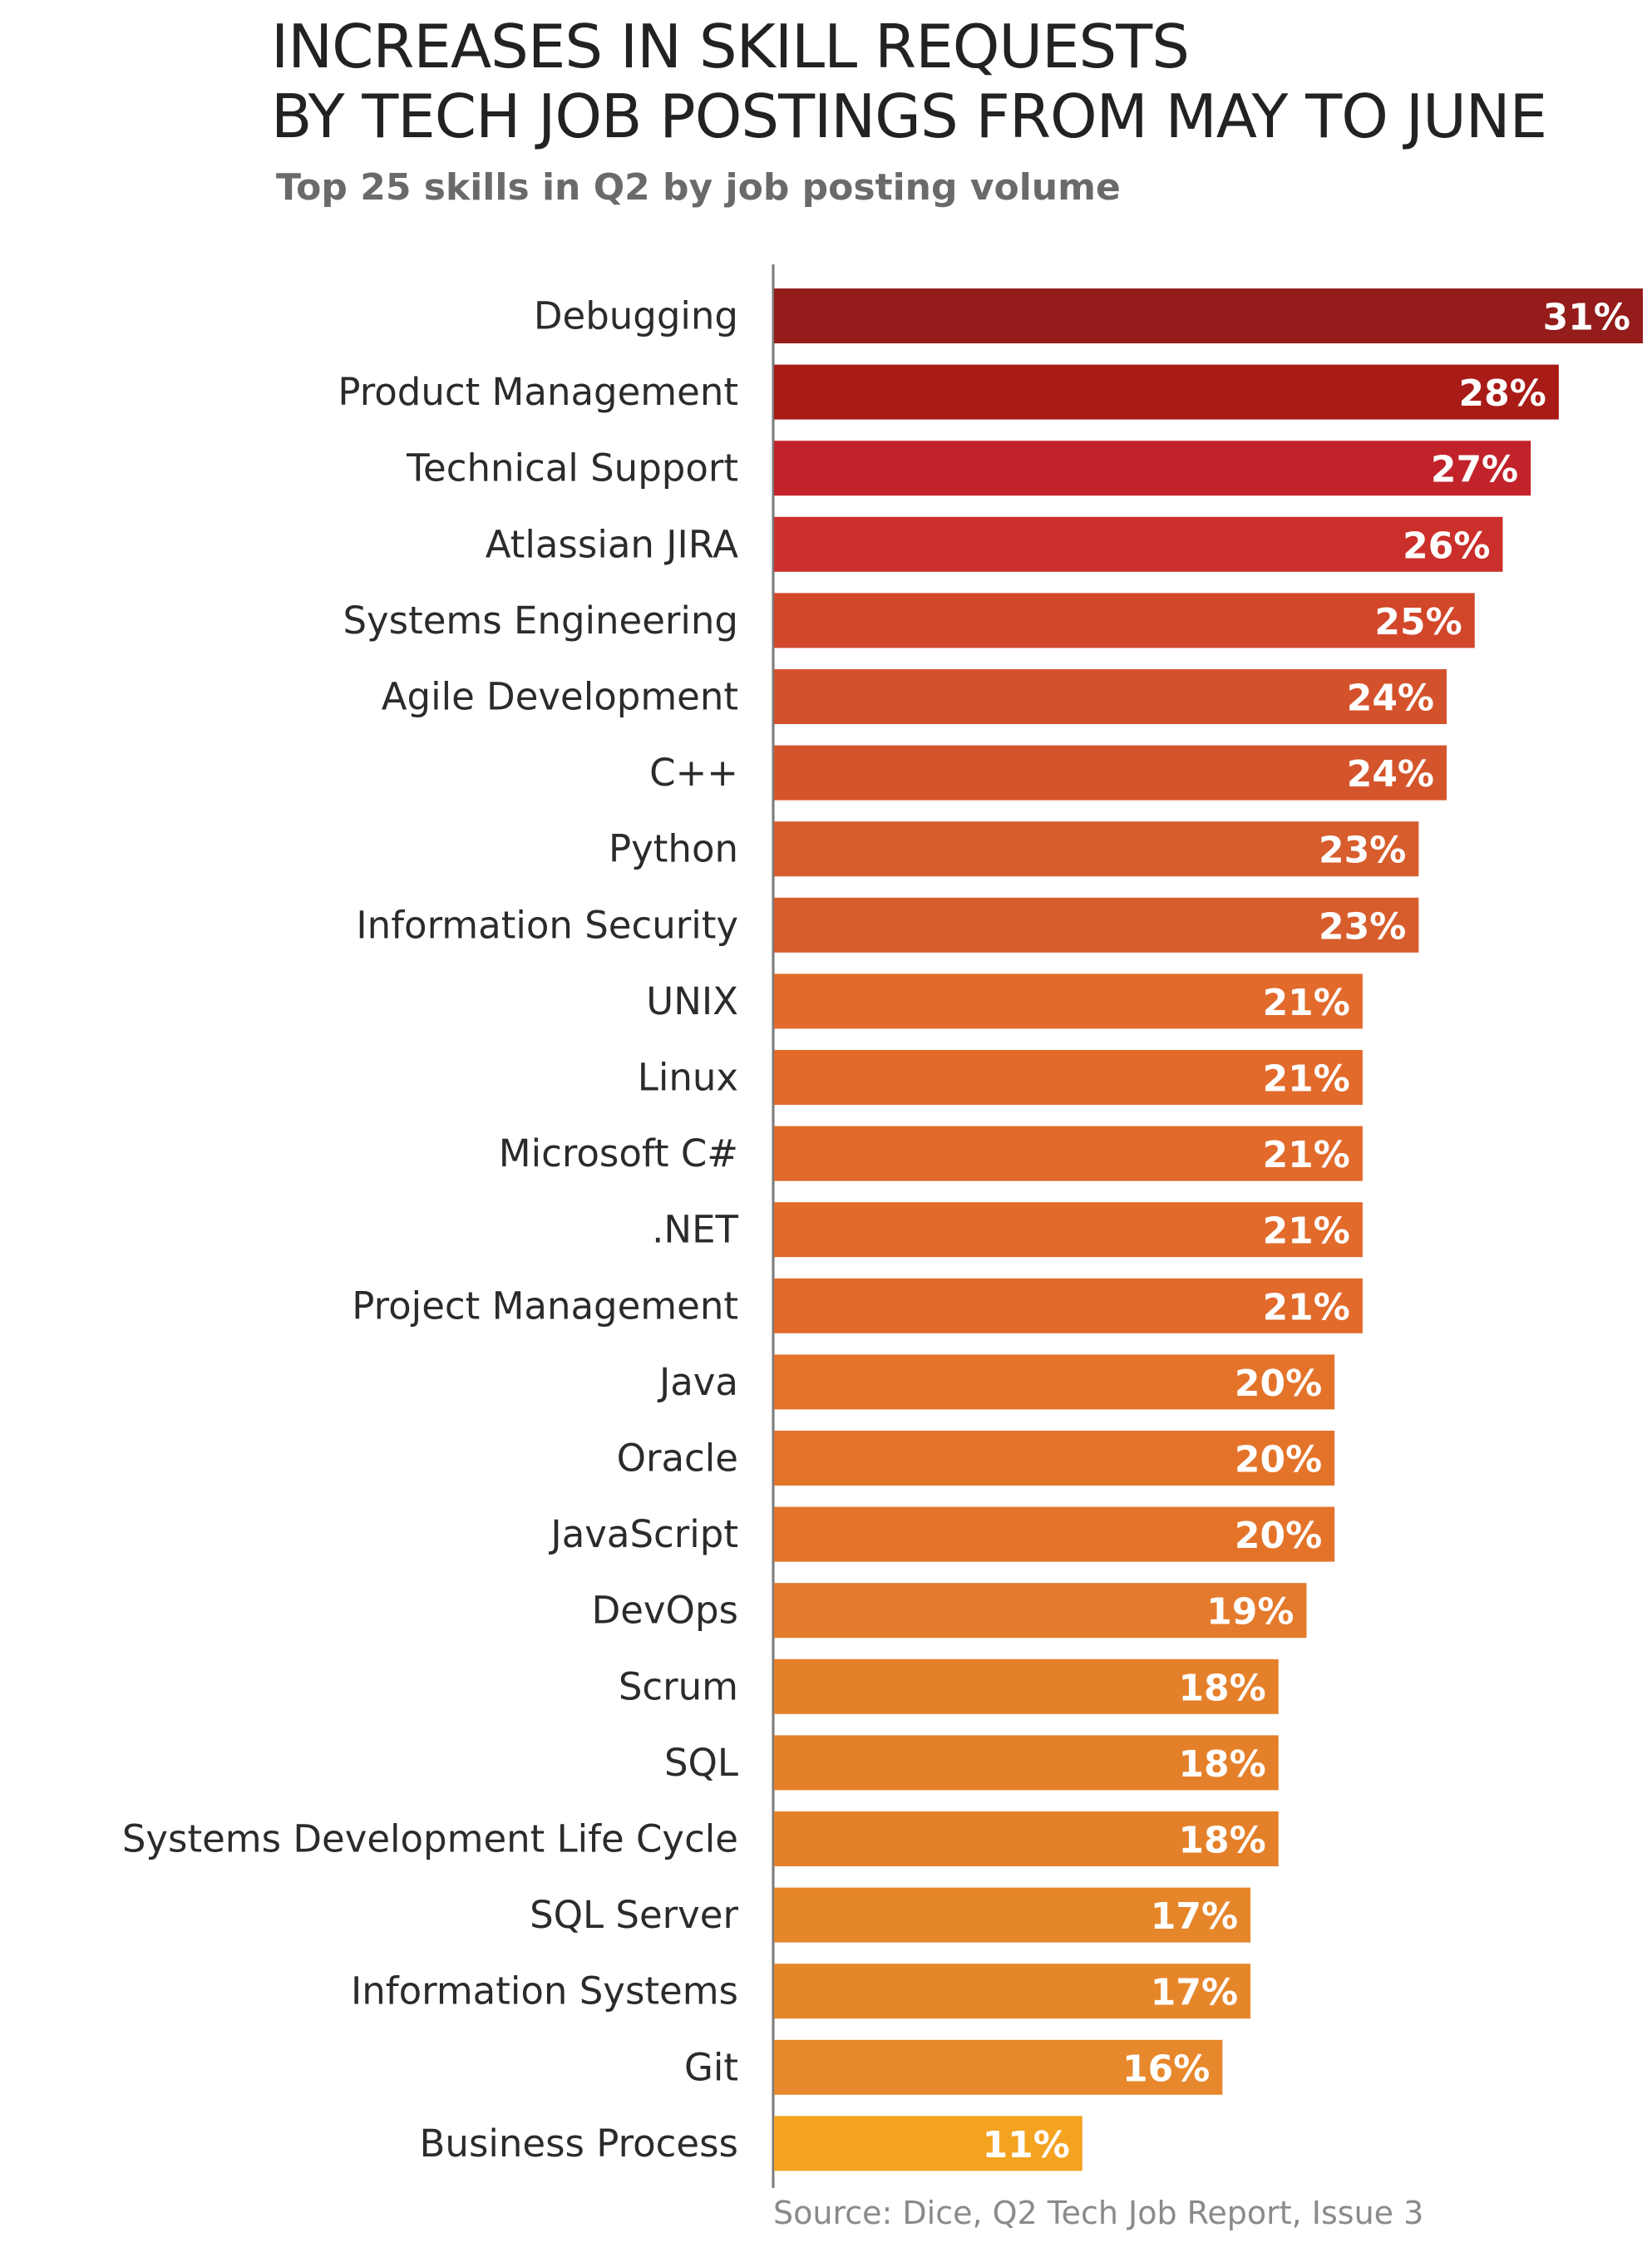 The image size is (1652, 2267). I want to click on category-label: Git, so click(711, 2067).